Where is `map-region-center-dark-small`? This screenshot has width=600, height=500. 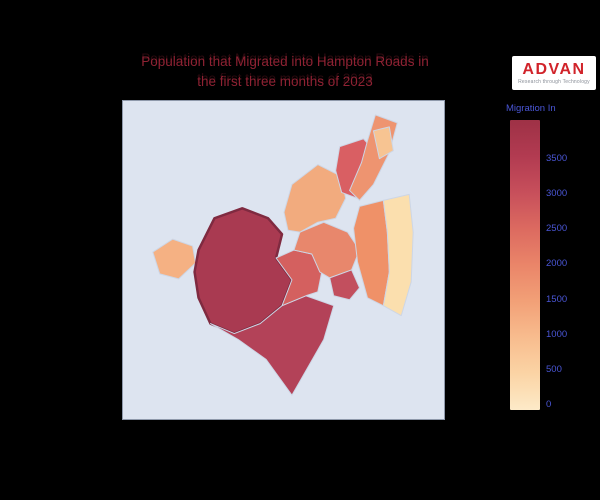 map-region-center-dark-small is located at coordinates (345, 285).